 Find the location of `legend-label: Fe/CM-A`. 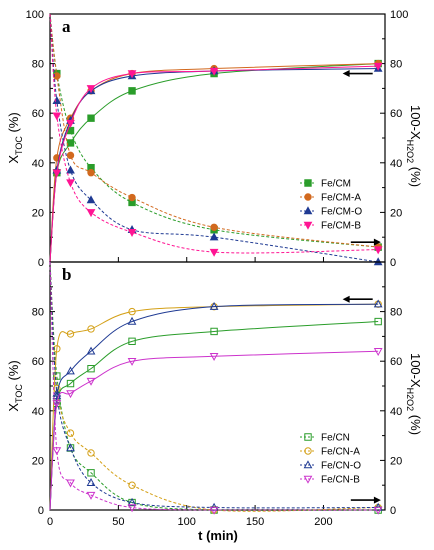

legend-label: Fe/CM-A is located at coordinates (341, 198).